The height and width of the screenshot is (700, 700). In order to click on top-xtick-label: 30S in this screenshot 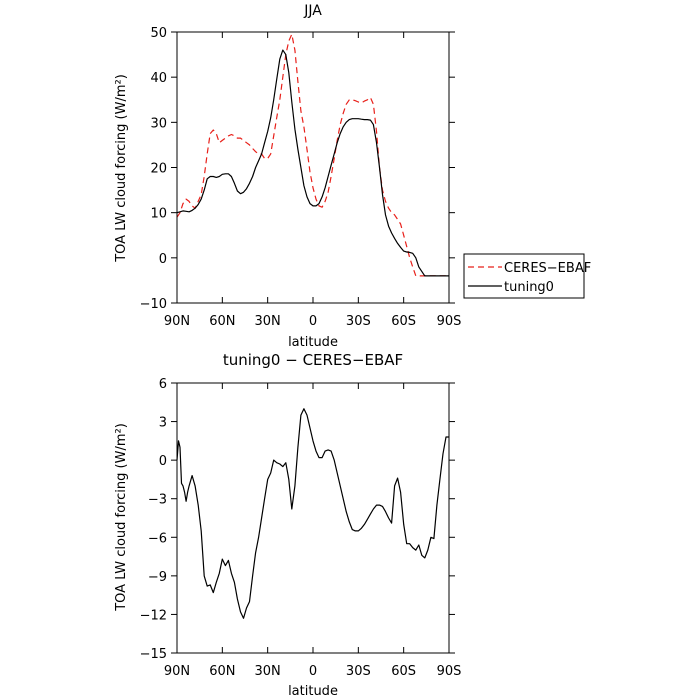, I will do `click(358, 321)`.